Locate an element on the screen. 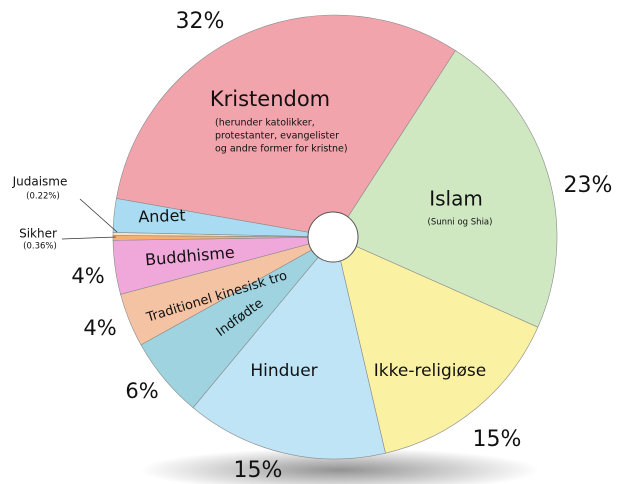  slice-note: og andre former for kristne) is located at coordinates (281, 149).